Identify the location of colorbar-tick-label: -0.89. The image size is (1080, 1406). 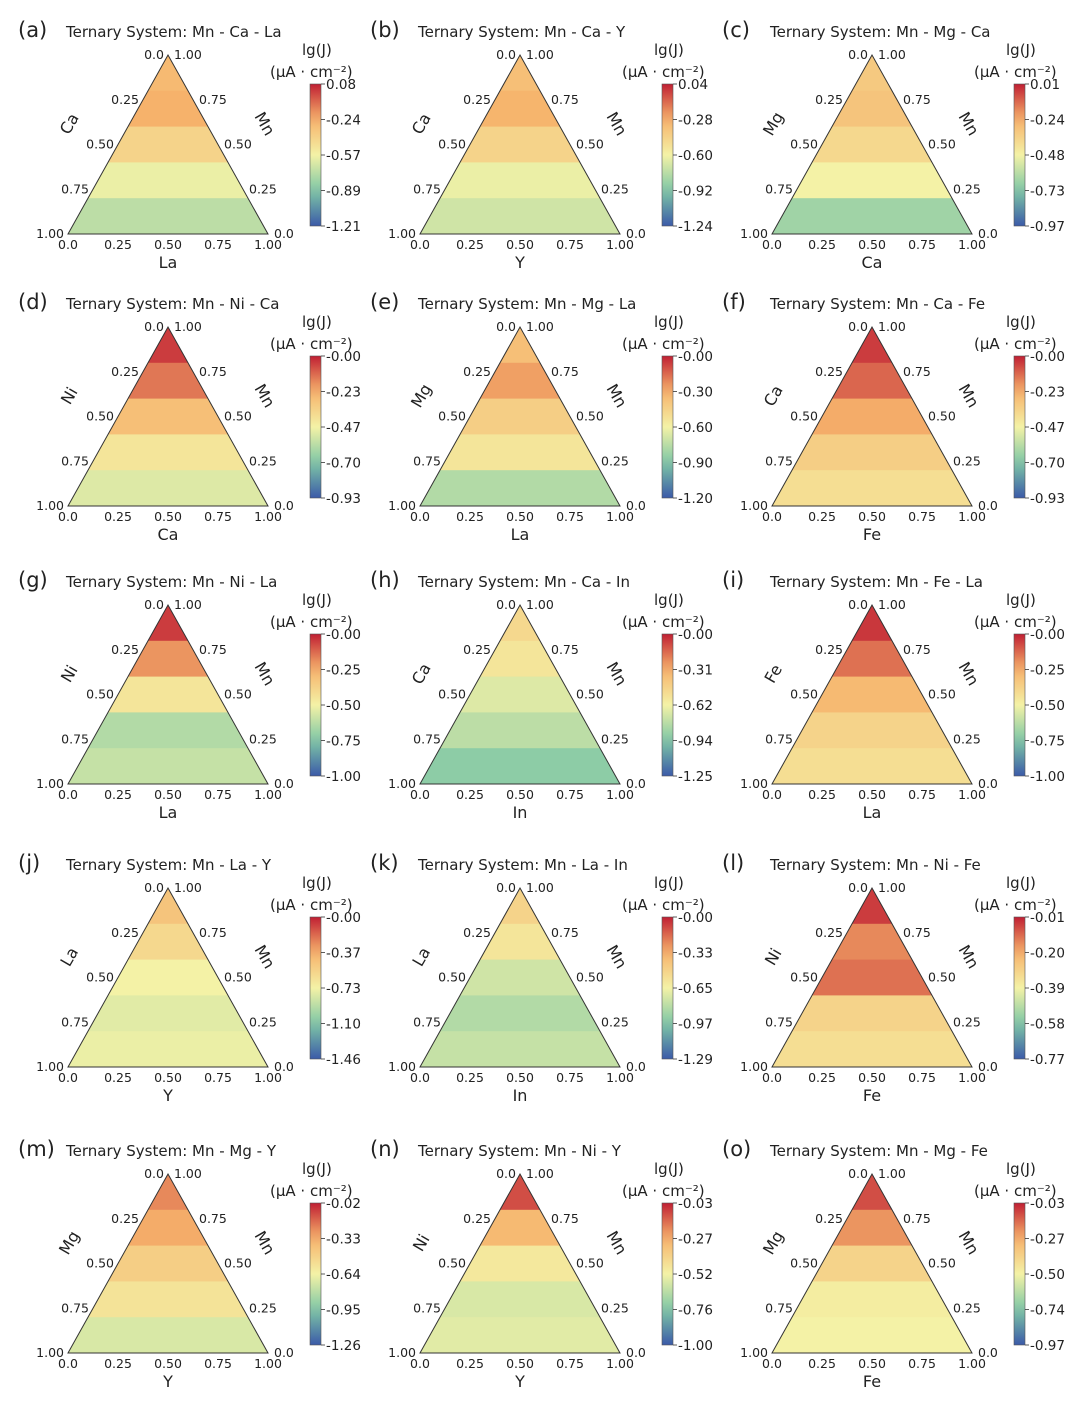
(343, 192).